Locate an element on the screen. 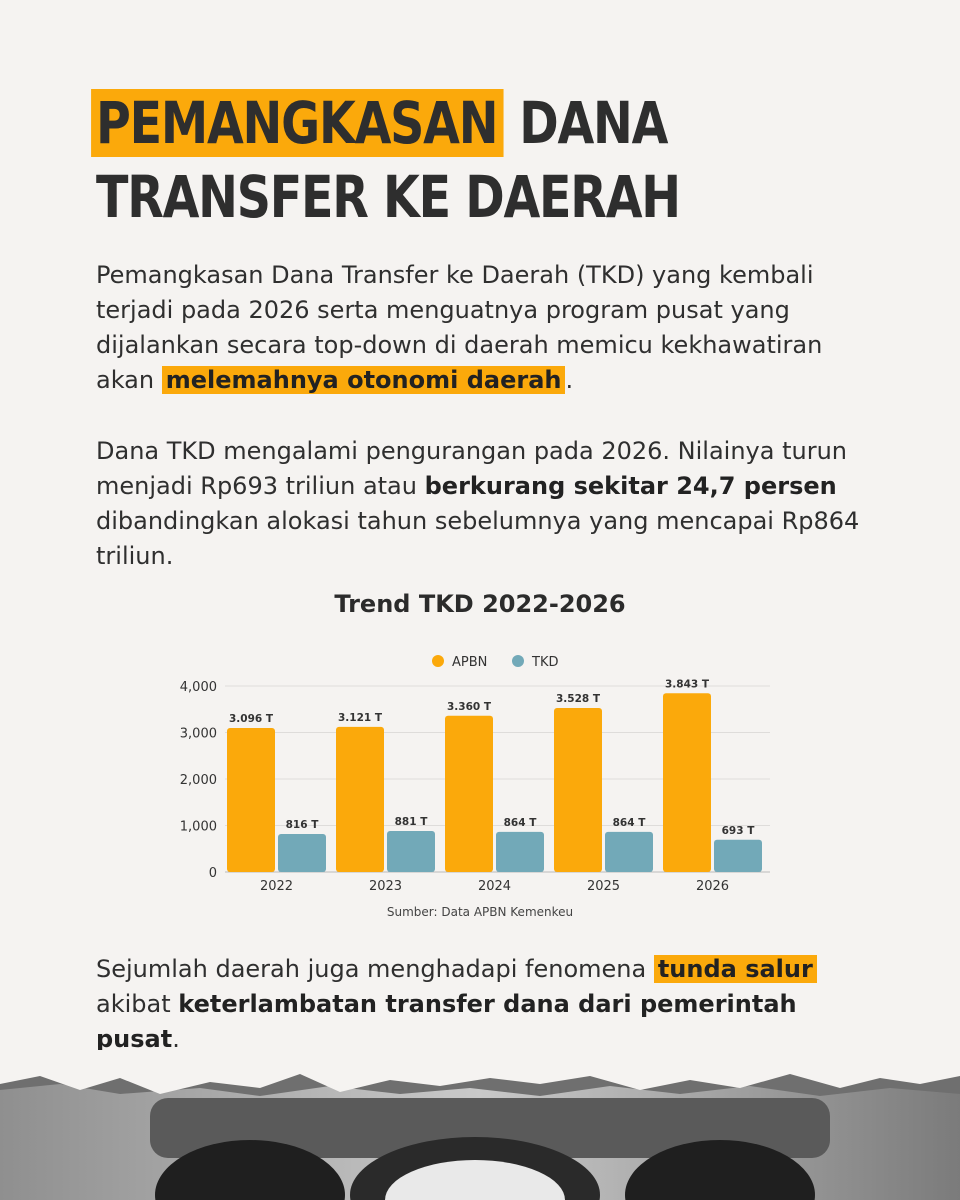  page-title: PEMANGKASAN DANA TRANSFER KE DAERAH is located at coordinates (386, 160).